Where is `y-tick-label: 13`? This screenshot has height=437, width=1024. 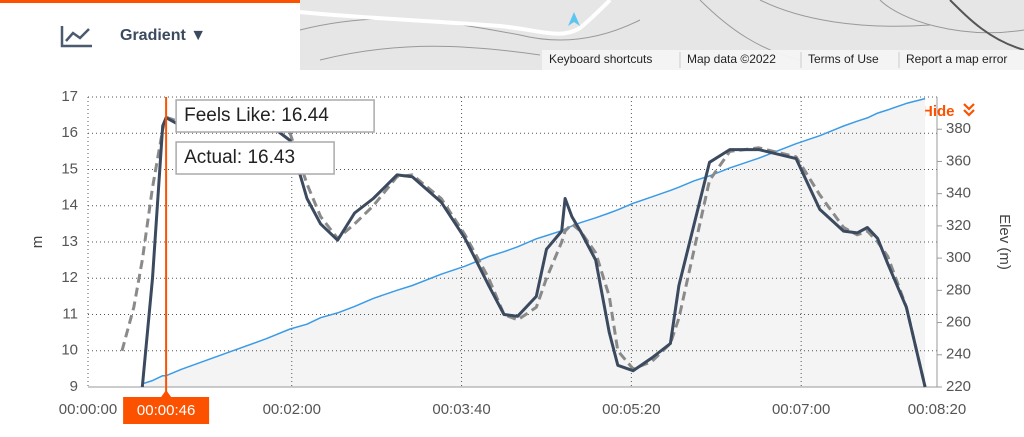
y-tick-label: 13 is located at coordinates (69, 241).